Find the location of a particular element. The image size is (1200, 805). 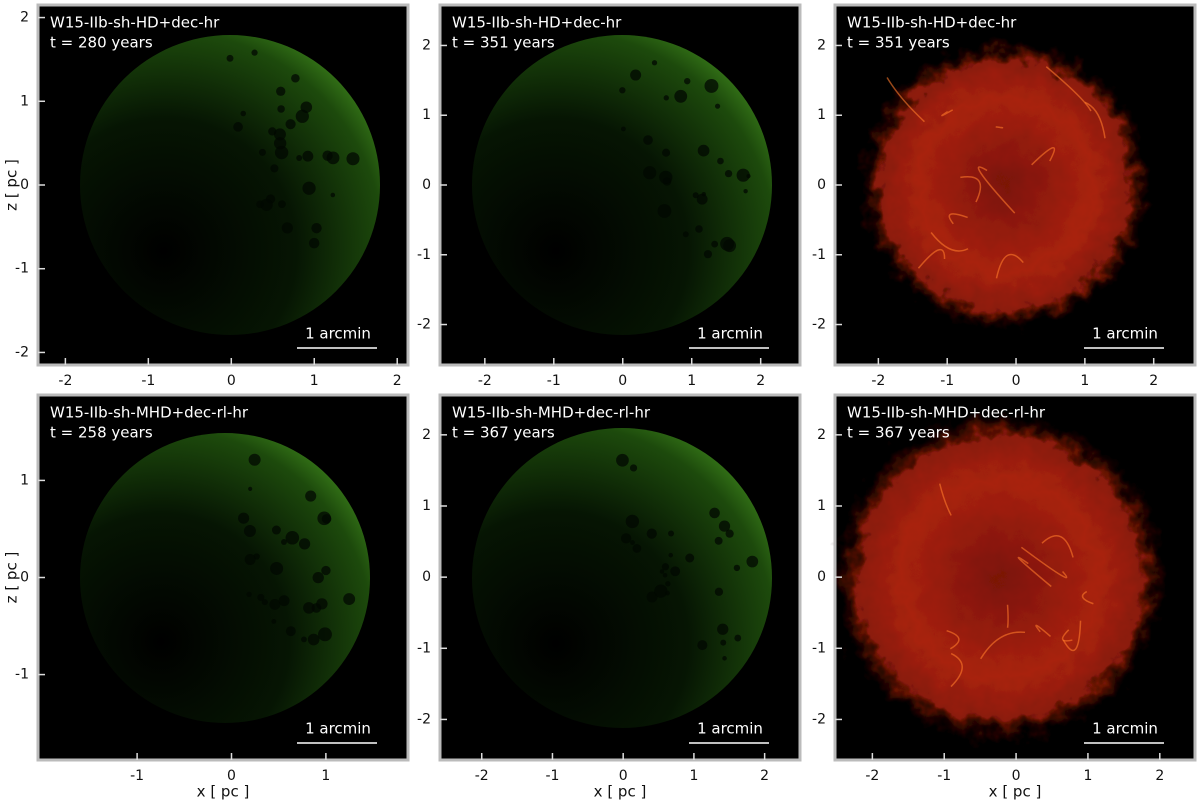

x-axis-label: x [ pc ] is located at coordinates (620, 792).